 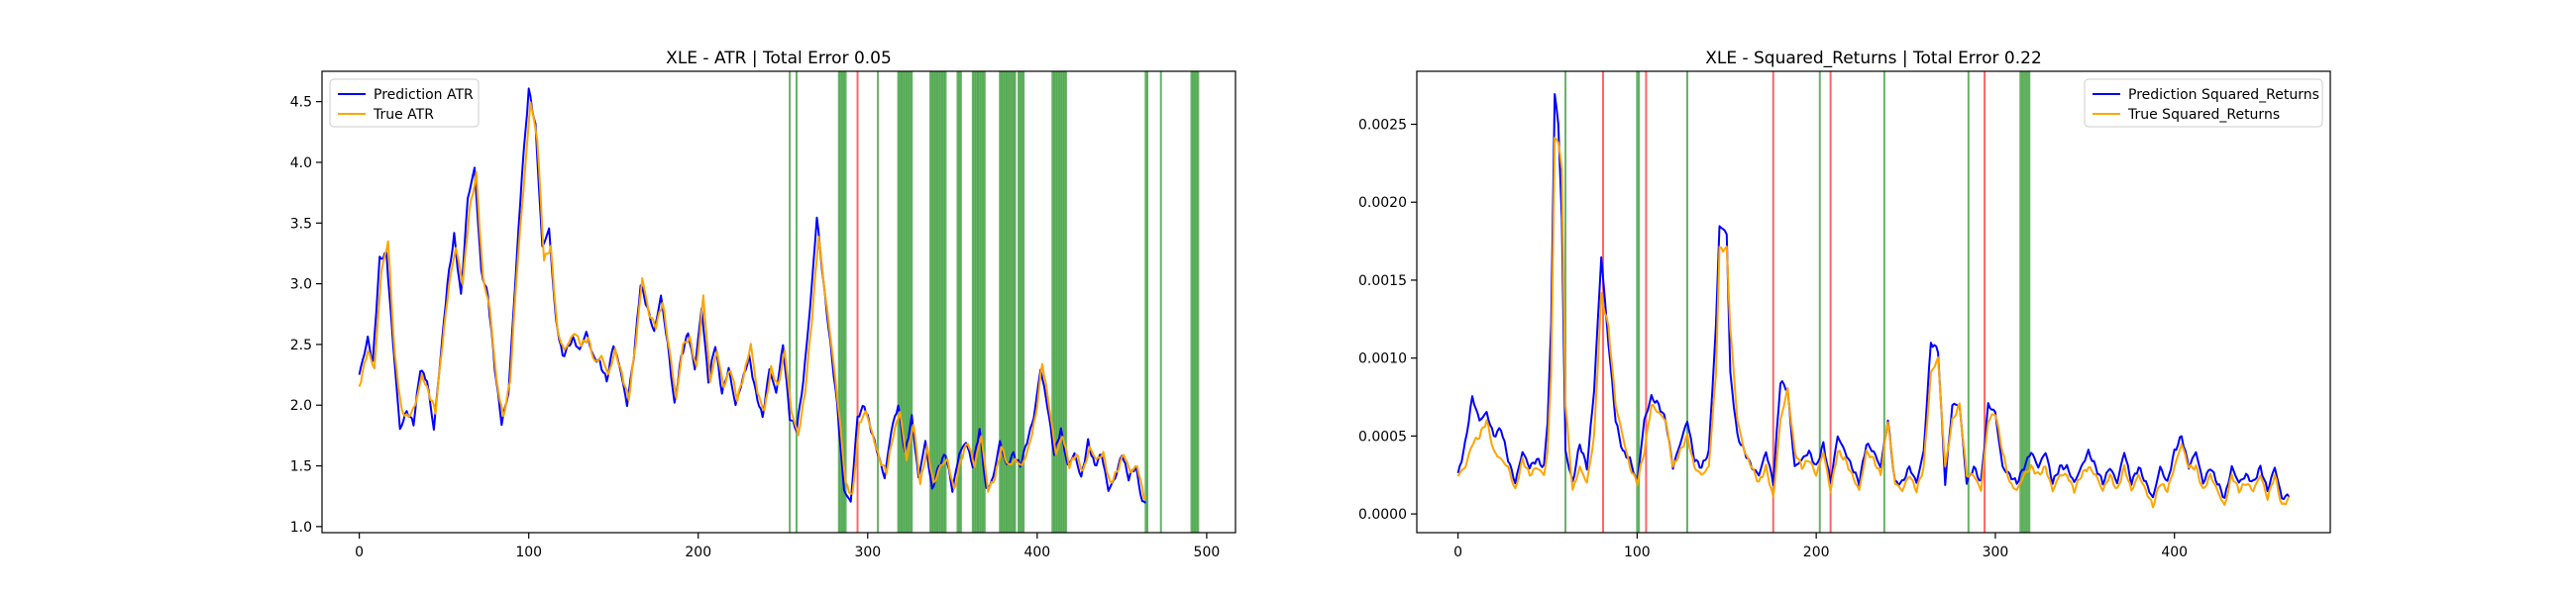 I want to click on legend-entry: True ATR, so click(x=404, y=115).